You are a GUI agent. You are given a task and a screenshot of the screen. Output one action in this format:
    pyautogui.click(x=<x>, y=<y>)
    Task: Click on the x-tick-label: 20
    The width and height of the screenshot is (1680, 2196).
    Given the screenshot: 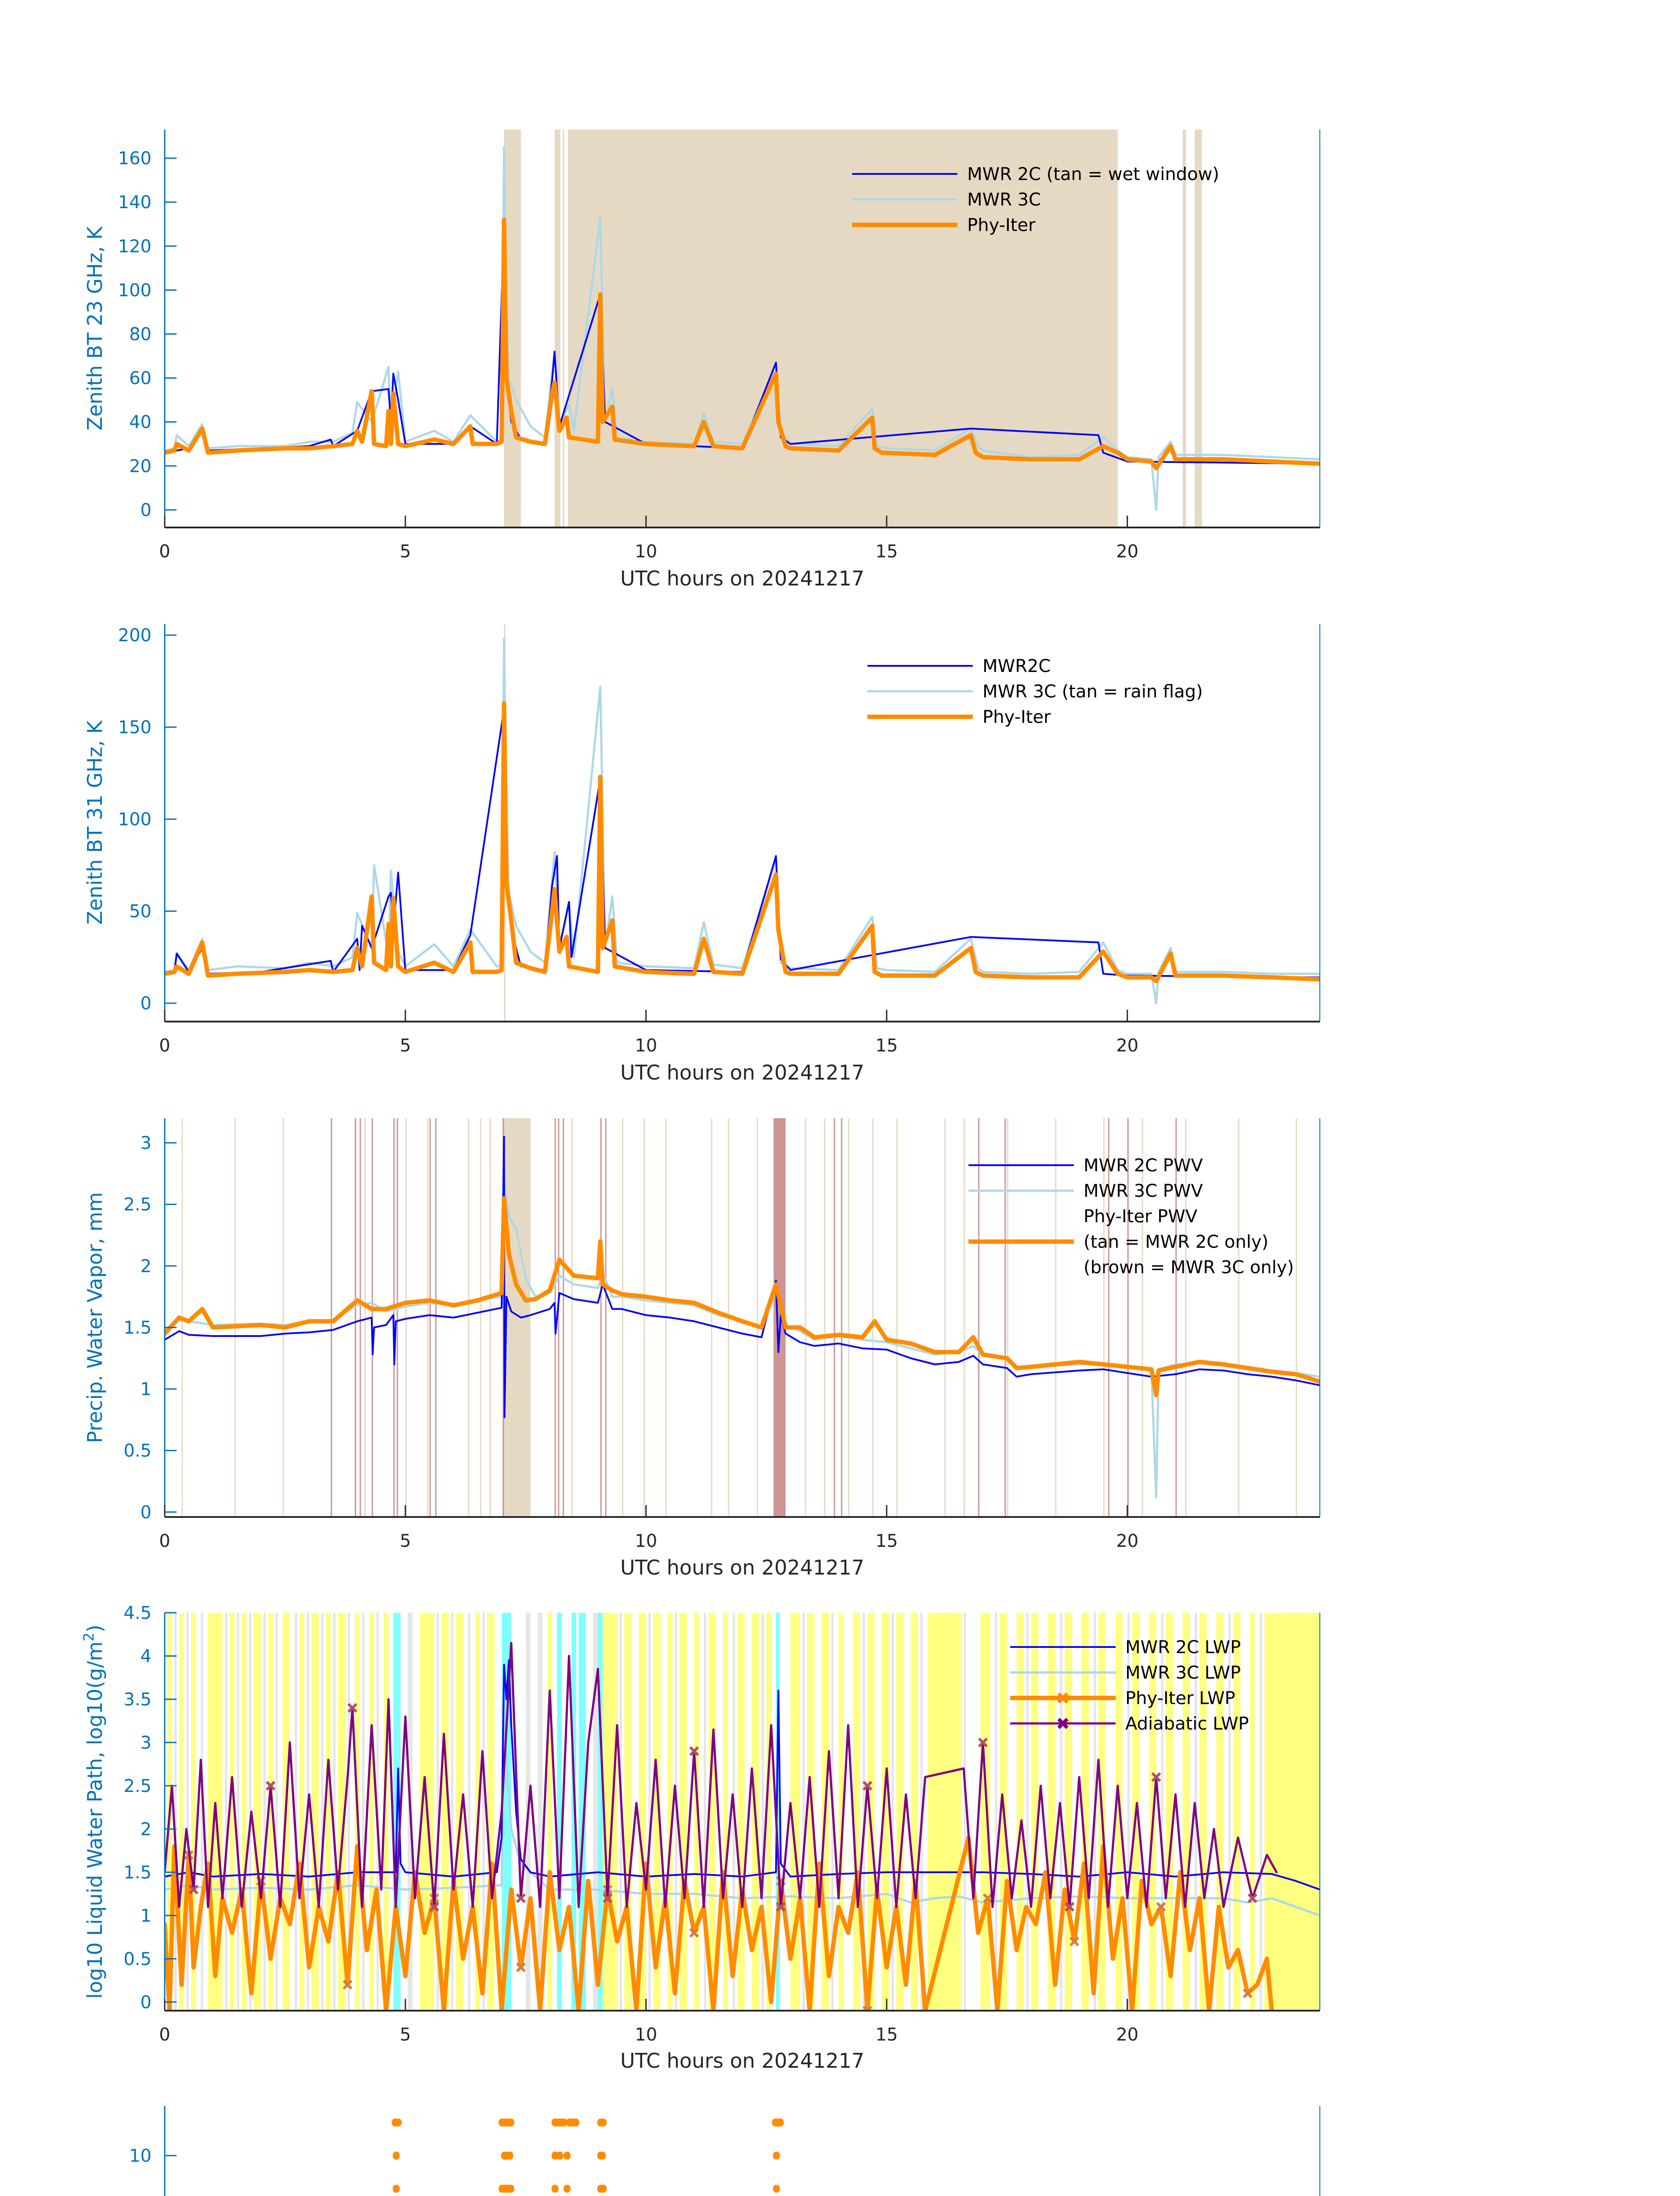 What is the action you would take?
    pyautogui.click(x=1127, y=2035)
    